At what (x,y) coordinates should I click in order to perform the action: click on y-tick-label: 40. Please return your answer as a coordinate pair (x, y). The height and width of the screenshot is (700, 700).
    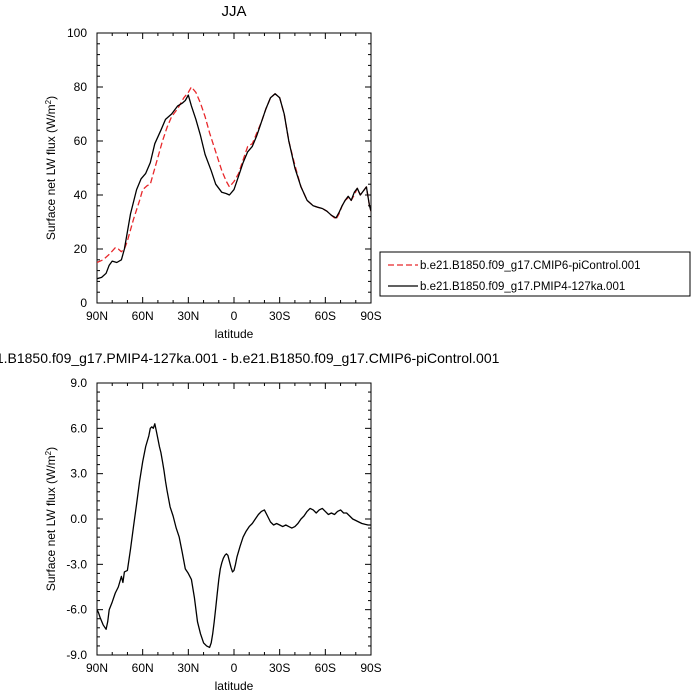
    Looking at the image, I should click on (81, 195).